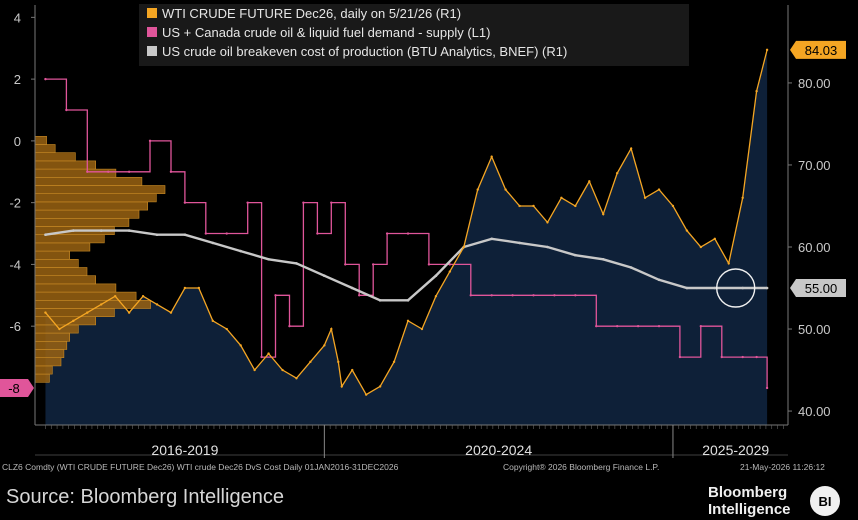 The height and width of the screenshot is (520, 858). Describe the element at coordinates (17, 79) in the screenshot. I see `left-tick-label: 2` at that location.